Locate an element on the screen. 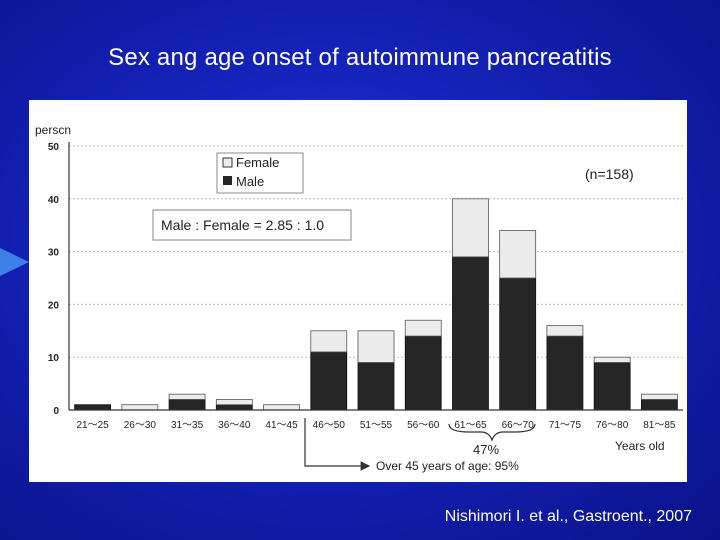 This screenshot has height=540, width=720. x-tick-label: 56～60 is located at coordinates (423, 425).